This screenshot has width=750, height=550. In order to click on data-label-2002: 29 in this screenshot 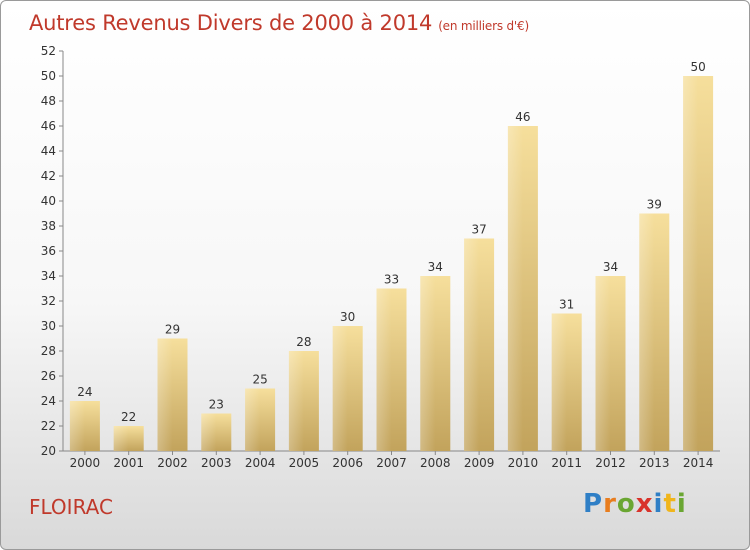, I will do `click(172, 330)`.